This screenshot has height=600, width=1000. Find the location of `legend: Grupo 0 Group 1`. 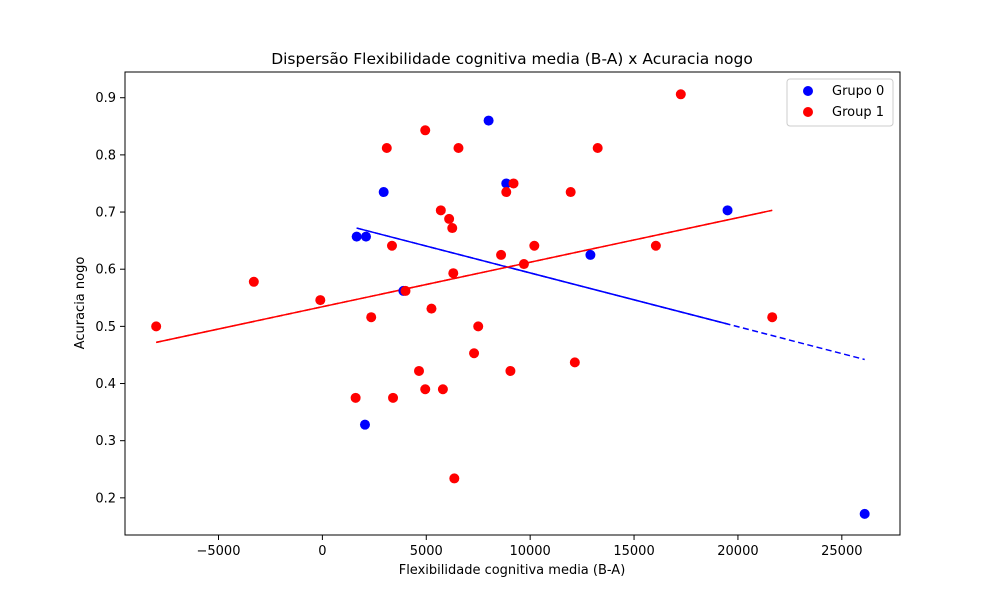

legend: Grupo 0 Group 1 is located at coordinates (840, 102).